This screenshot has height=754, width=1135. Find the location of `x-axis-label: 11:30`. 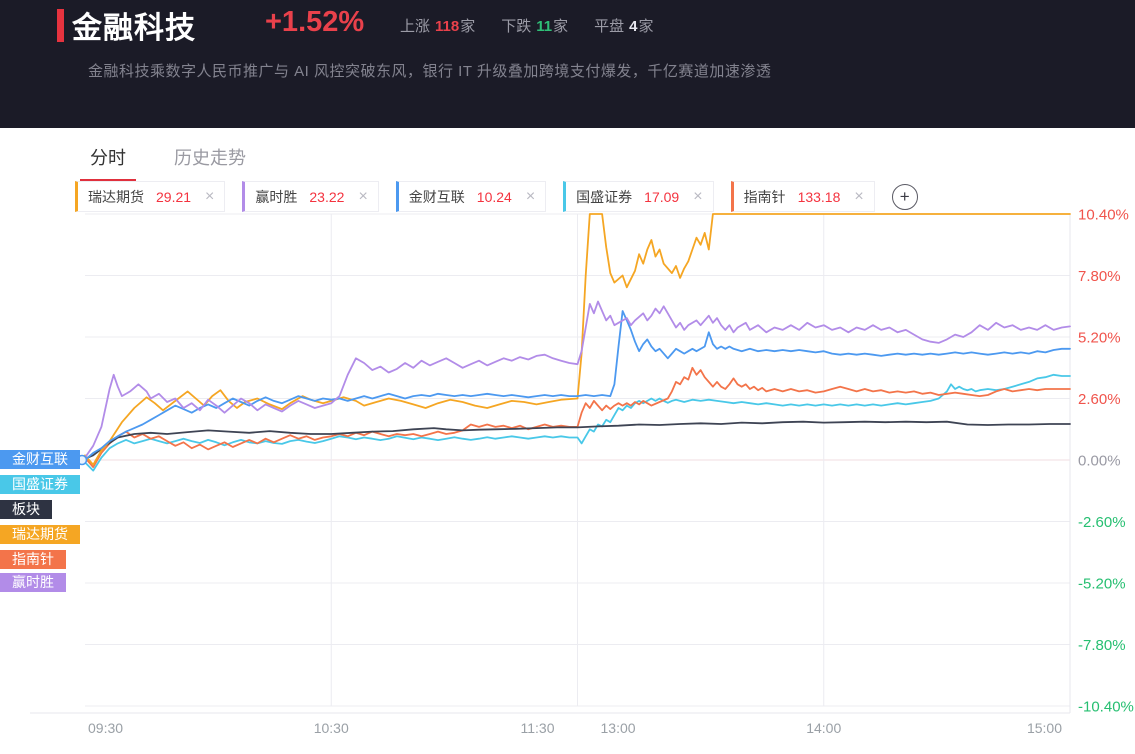

x-axis-label: 11:30 is located at coordinates (538, 728).